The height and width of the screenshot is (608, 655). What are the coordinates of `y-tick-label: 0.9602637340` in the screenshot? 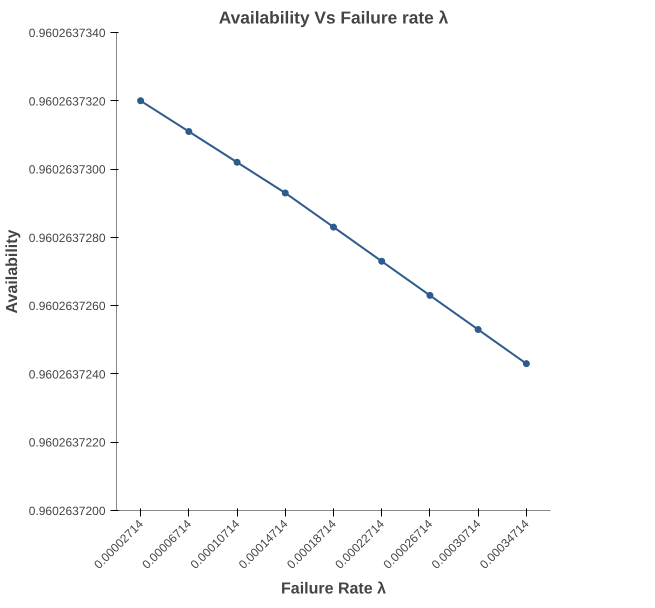 It's located at (67, 33).